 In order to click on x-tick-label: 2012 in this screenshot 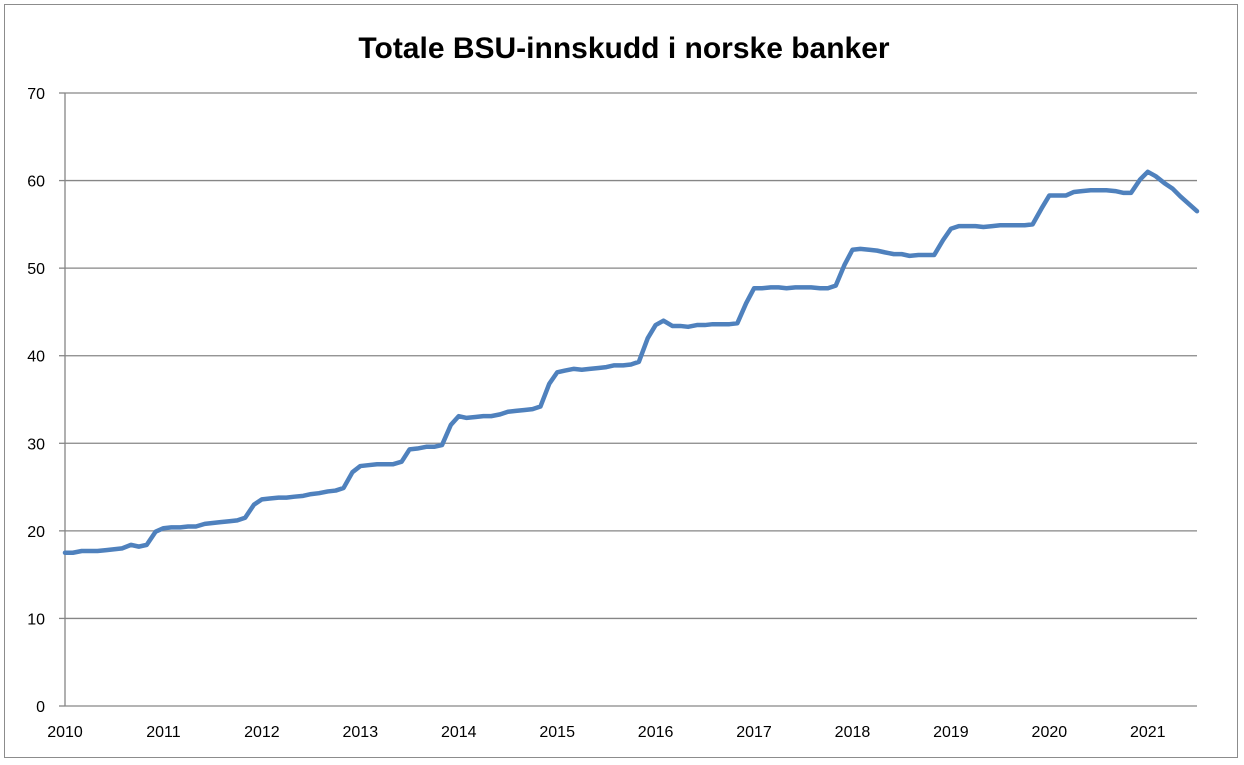, I will do `click(262, 732)`.